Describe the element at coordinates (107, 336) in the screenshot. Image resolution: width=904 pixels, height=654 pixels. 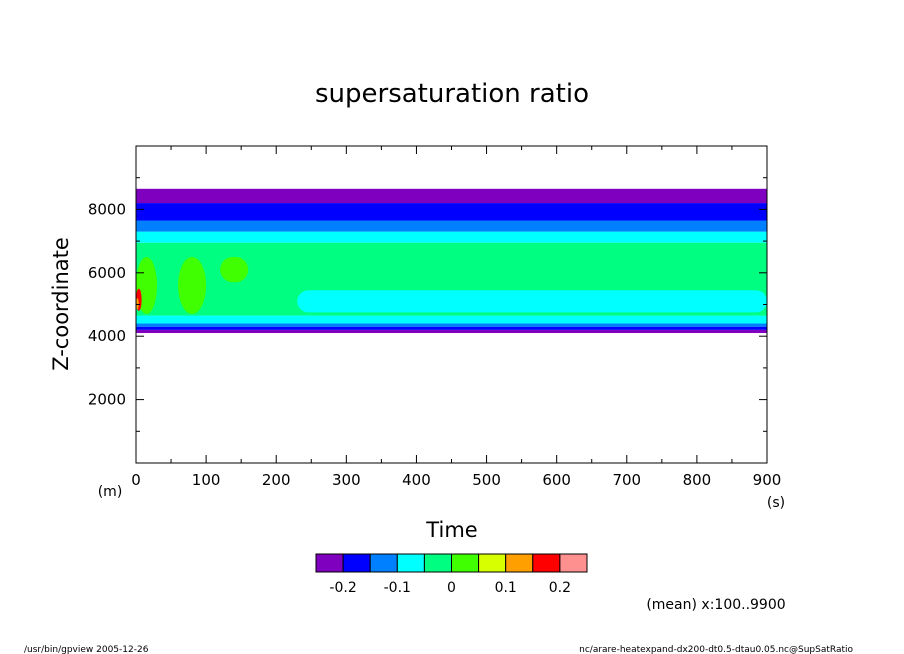
I see `y-tick-label: 4000` at that location.